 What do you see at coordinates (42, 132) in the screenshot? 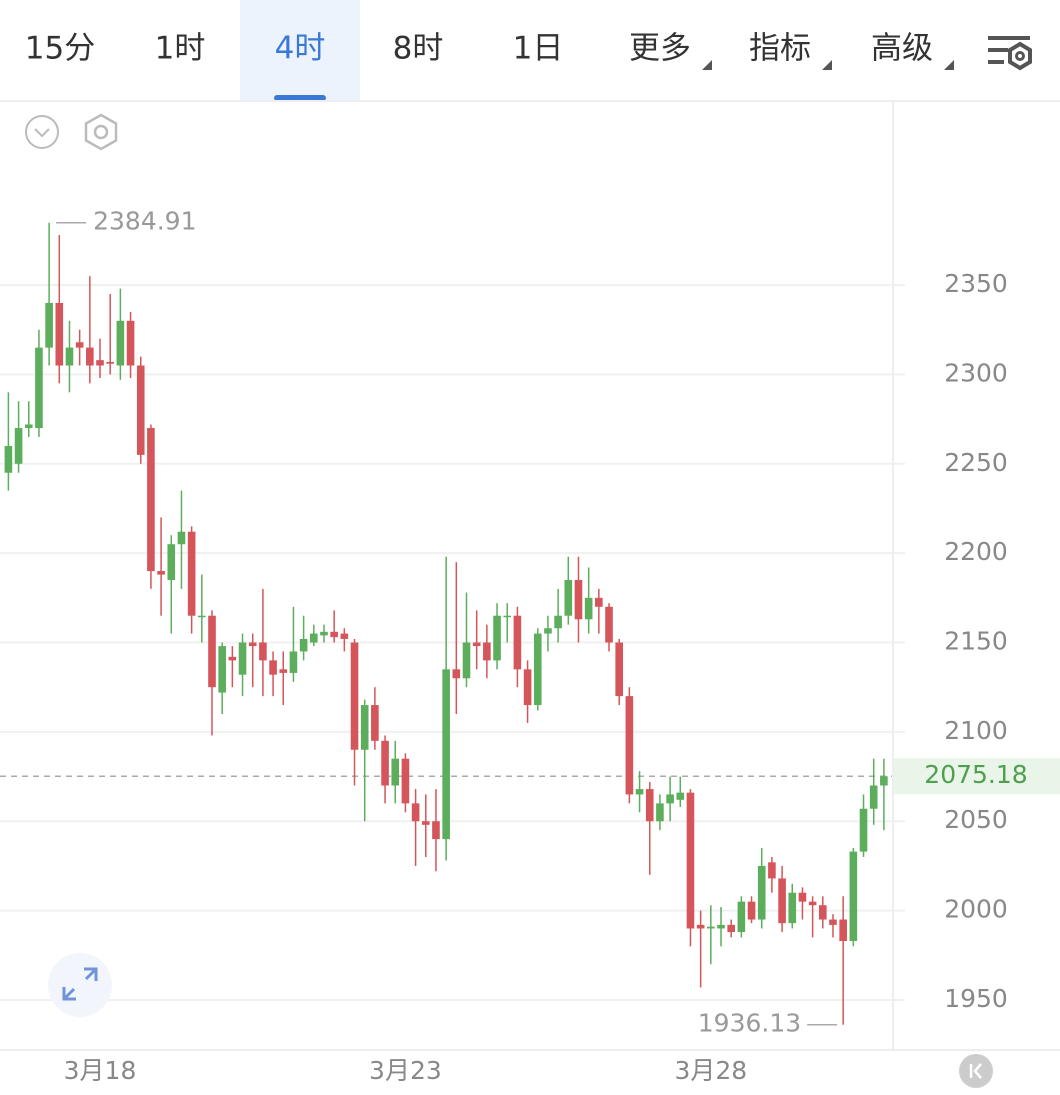
I see `collapse-button` at bounding box center [42, 132].